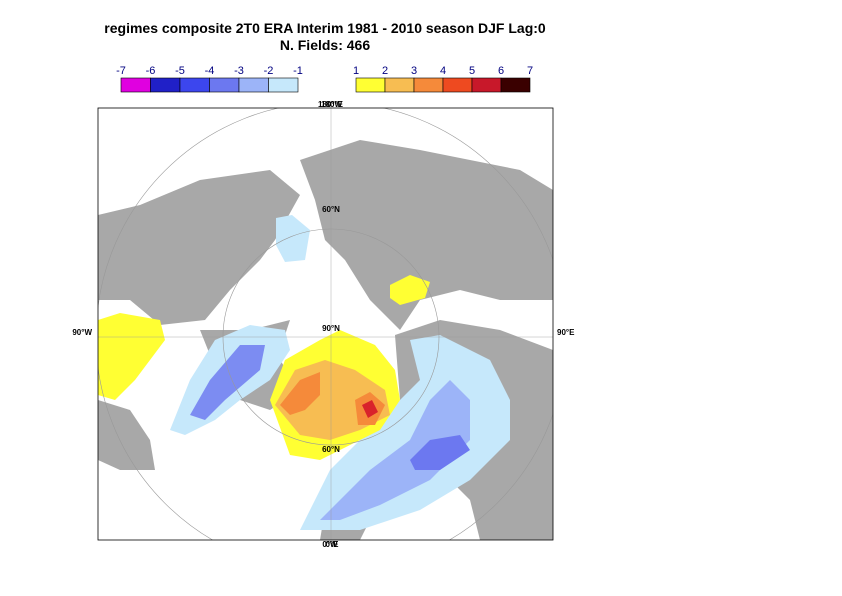  What do you see at coordinates (443, 71) in the screenshot?
I see `colorbar-label: 4` at bounding box center [443, 71].